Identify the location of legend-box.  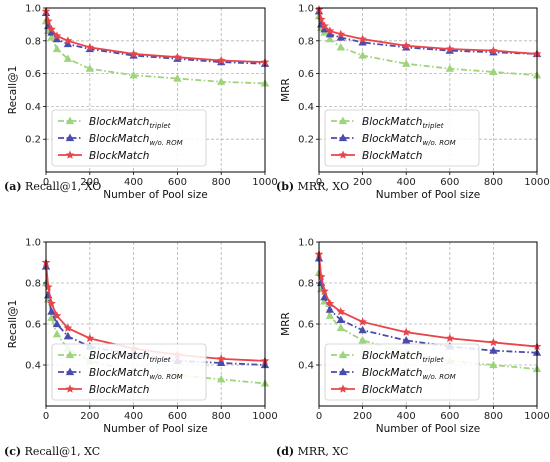
(129, 138).